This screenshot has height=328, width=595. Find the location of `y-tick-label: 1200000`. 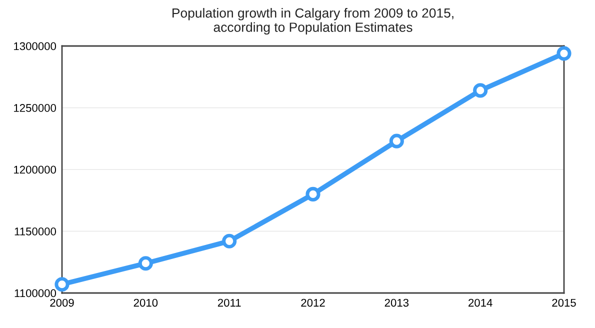

y-tick-label: 1200000 is located at coordinates (35, 170).